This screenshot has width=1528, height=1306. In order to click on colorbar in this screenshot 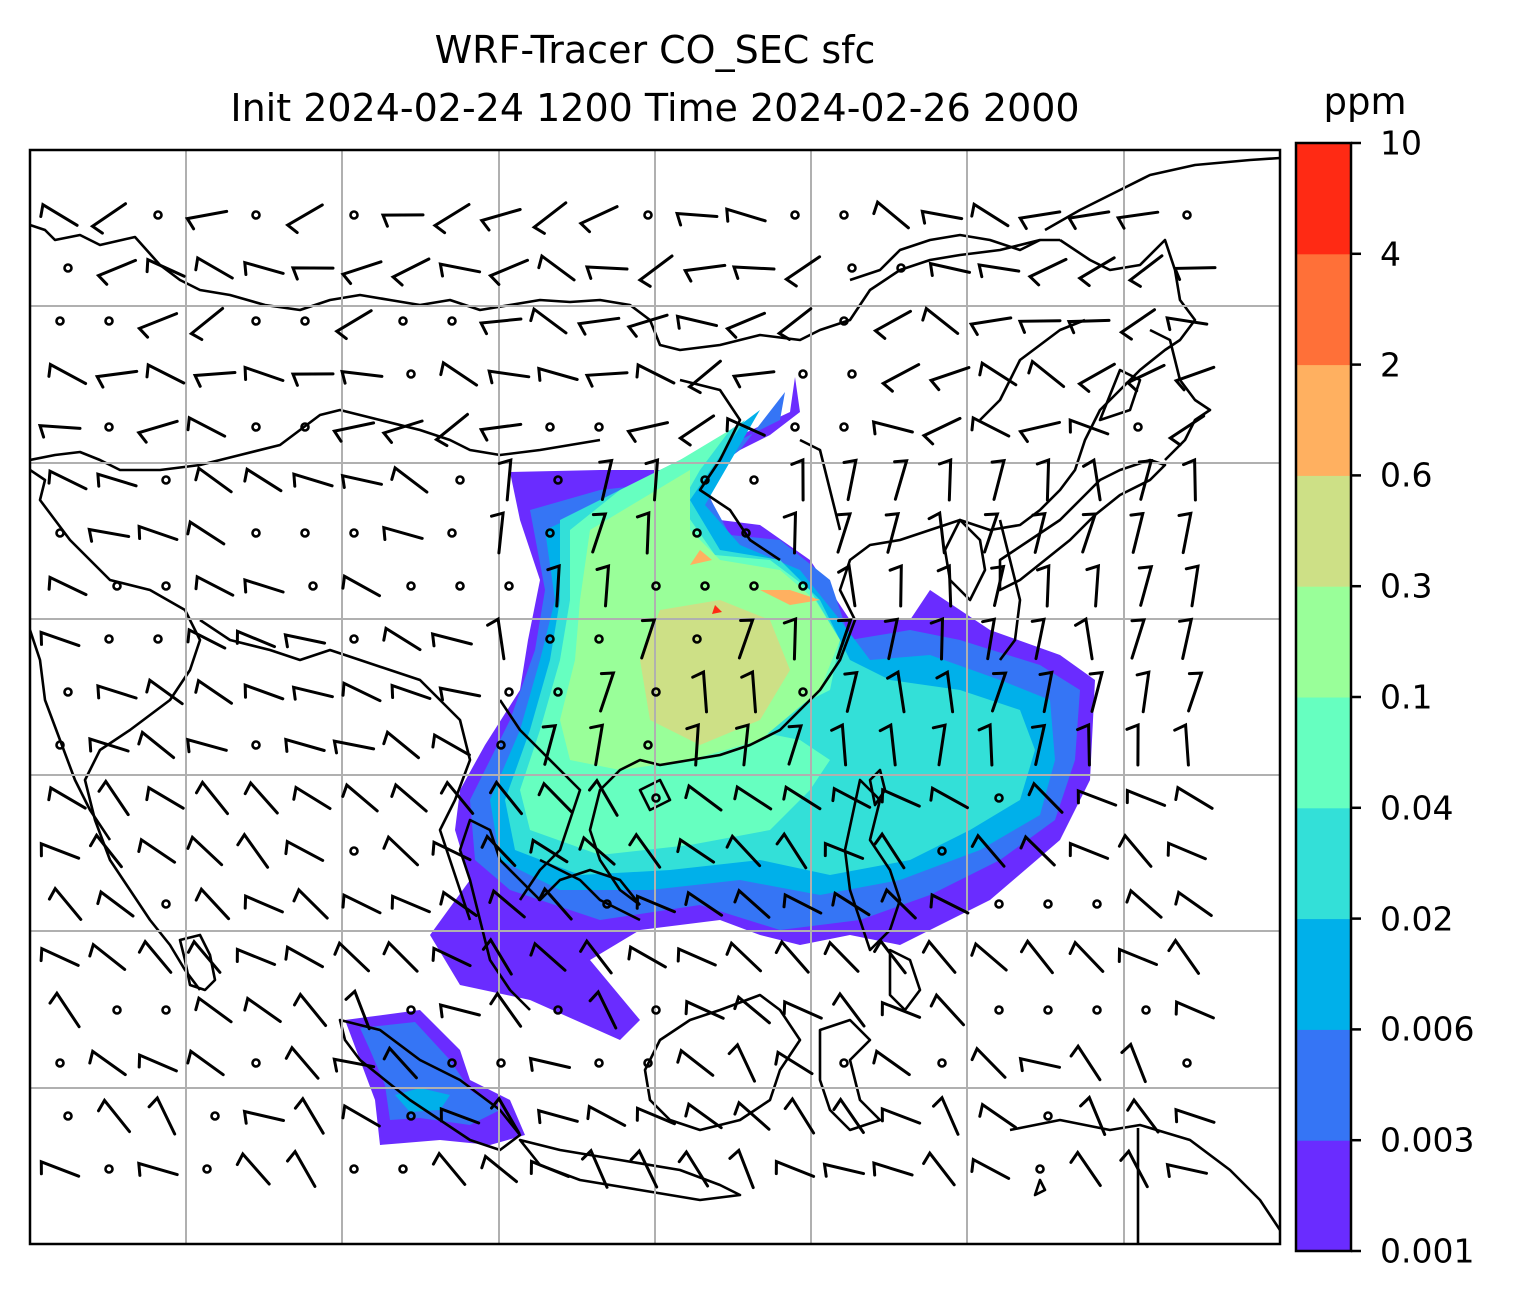, I will do `click(1327, 697)`.